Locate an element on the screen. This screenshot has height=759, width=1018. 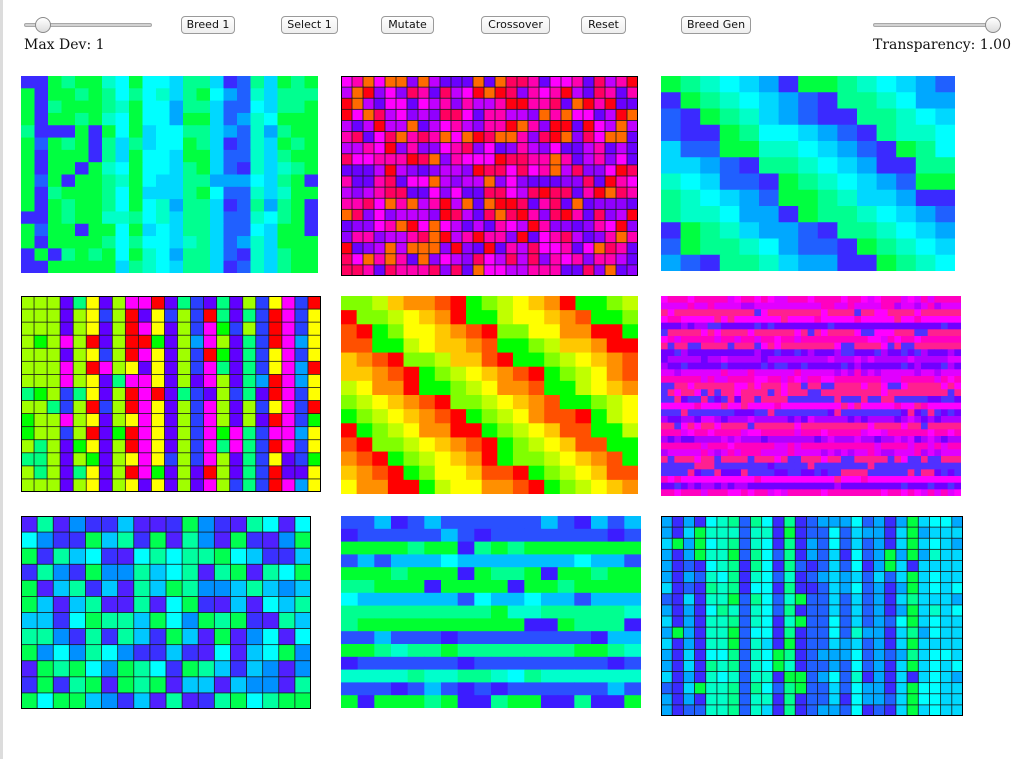
max-dev-slider-track is located at coordinates (88, 25).